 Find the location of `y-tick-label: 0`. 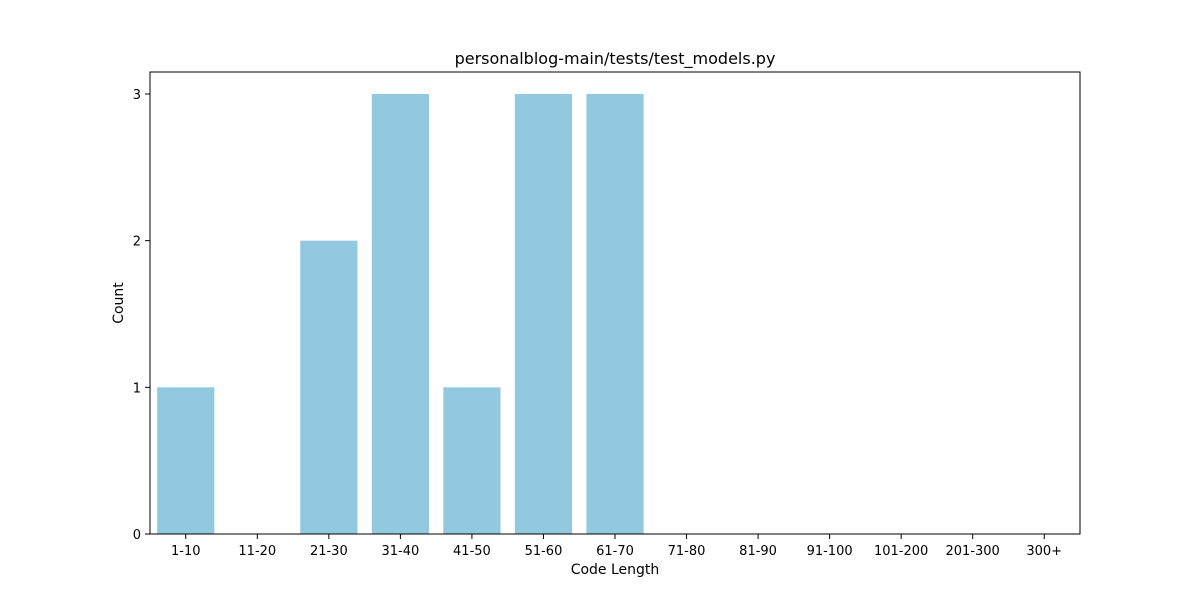

y-tick-label: 0 is located at coordinates (137, 535).